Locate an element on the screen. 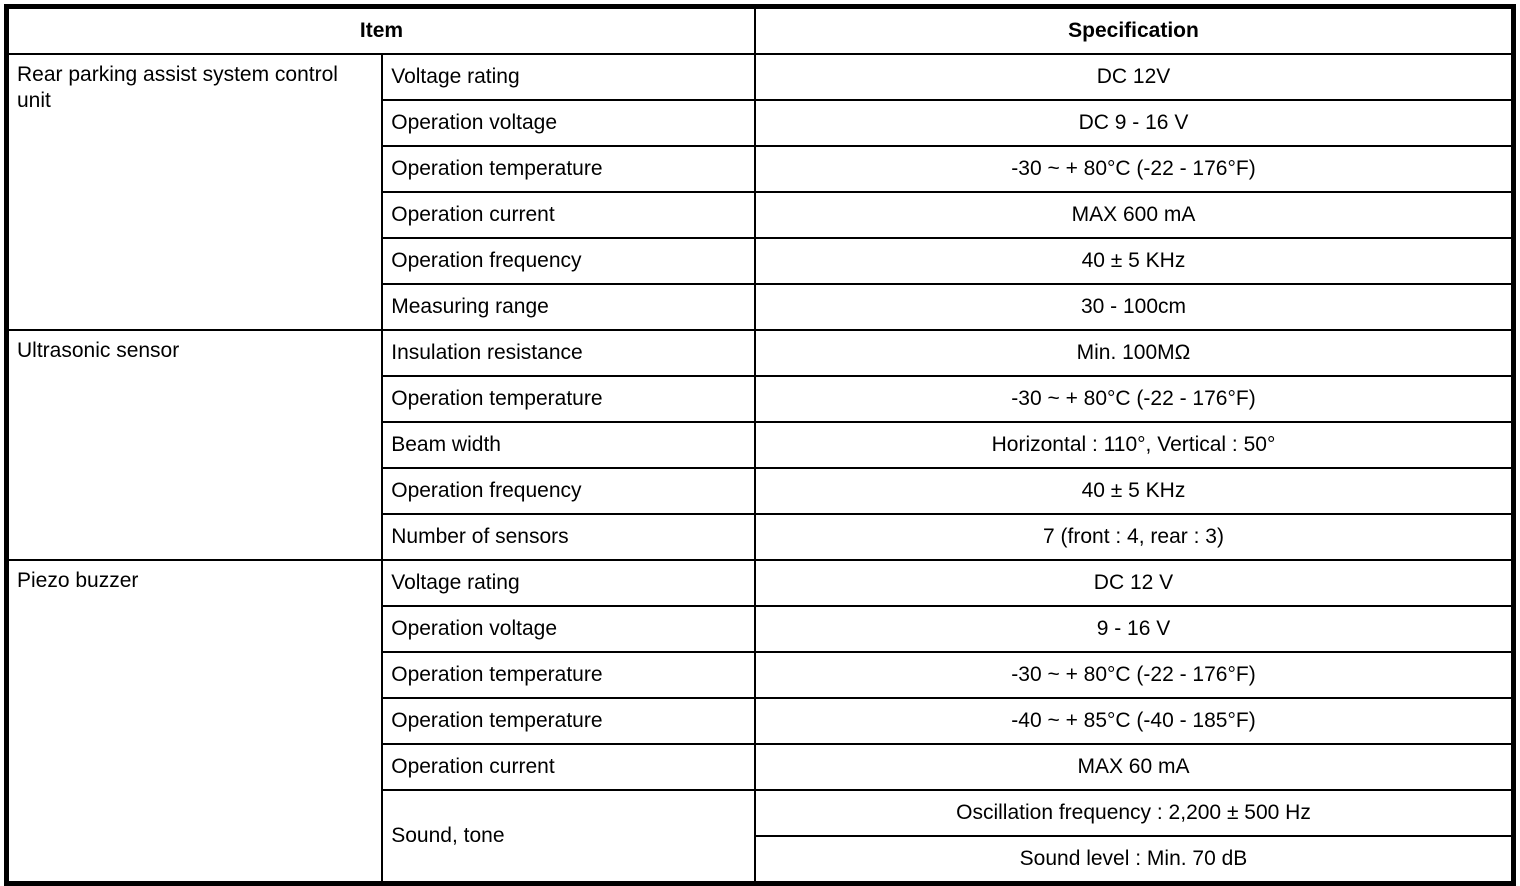 The height and width of the screenshot is (886, 1520). table-row: Operation current MAX 60 mA is located at coordinates (761, 767).